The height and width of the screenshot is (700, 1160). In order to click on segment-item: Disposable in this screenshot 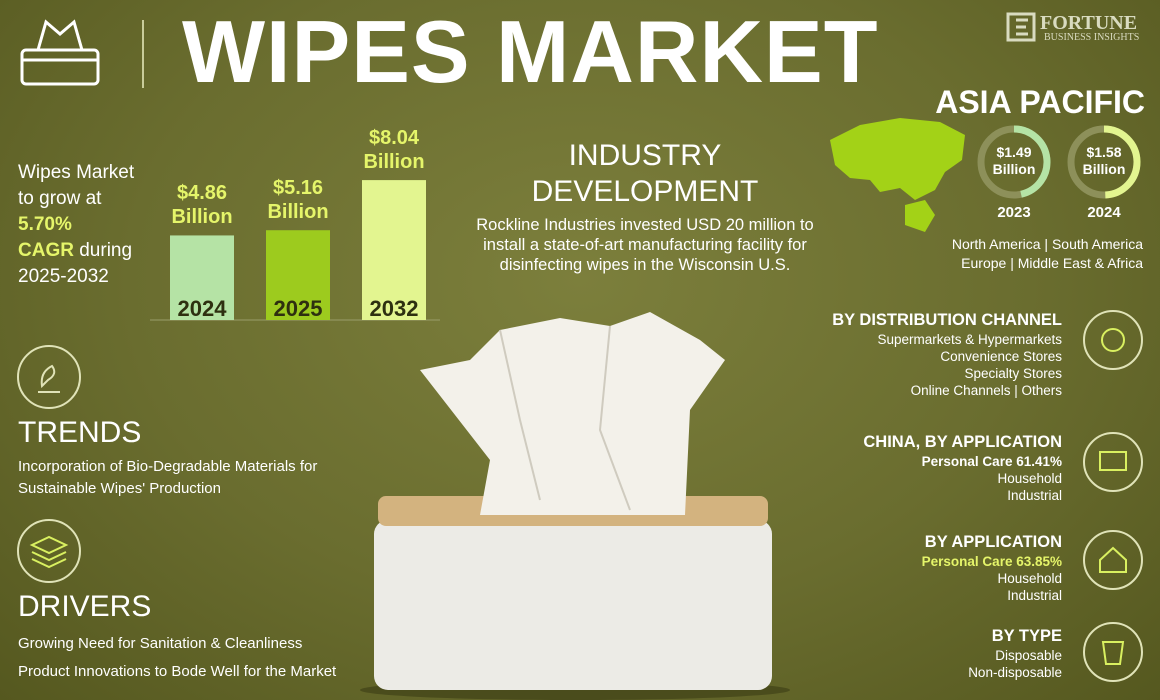, I will do `click(1028, 655)`.